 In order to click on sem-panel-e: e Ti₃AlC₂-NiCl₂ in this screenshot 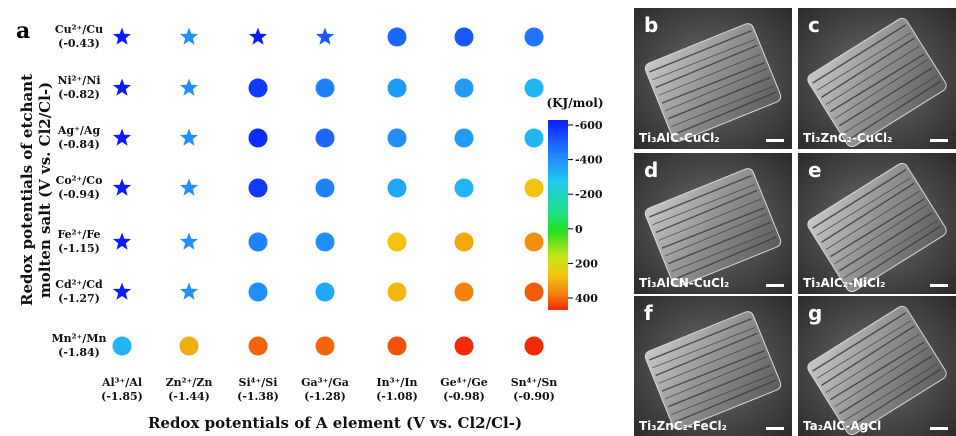, I will do `click(877, 223)`.